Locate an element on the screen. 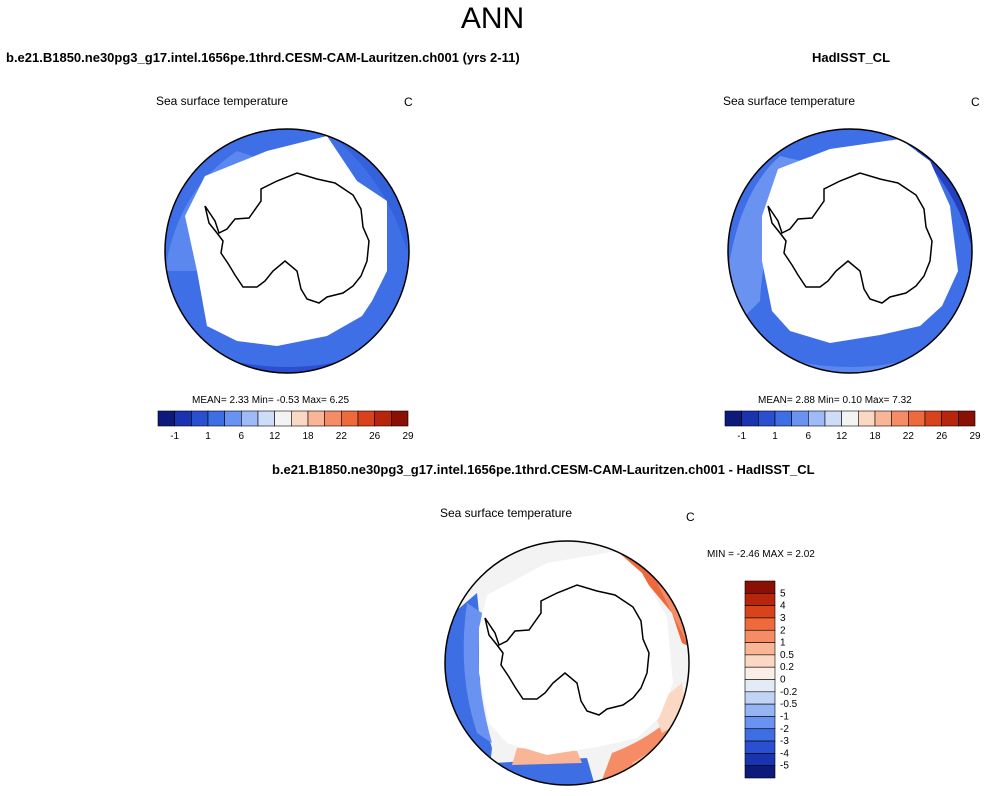 This screenshot has width=985, height=796. panel-2-ice-region is located at coordinates (860, 241).